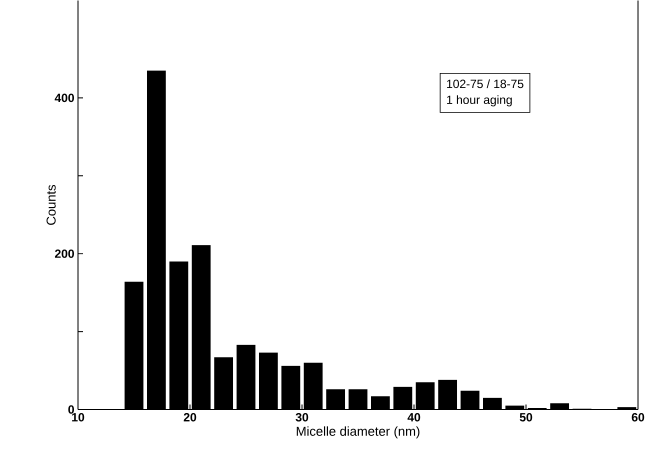 The image size is (649, 459). I want to click on x-axis-title: Micelle diameter (nm), so click(358, 432).